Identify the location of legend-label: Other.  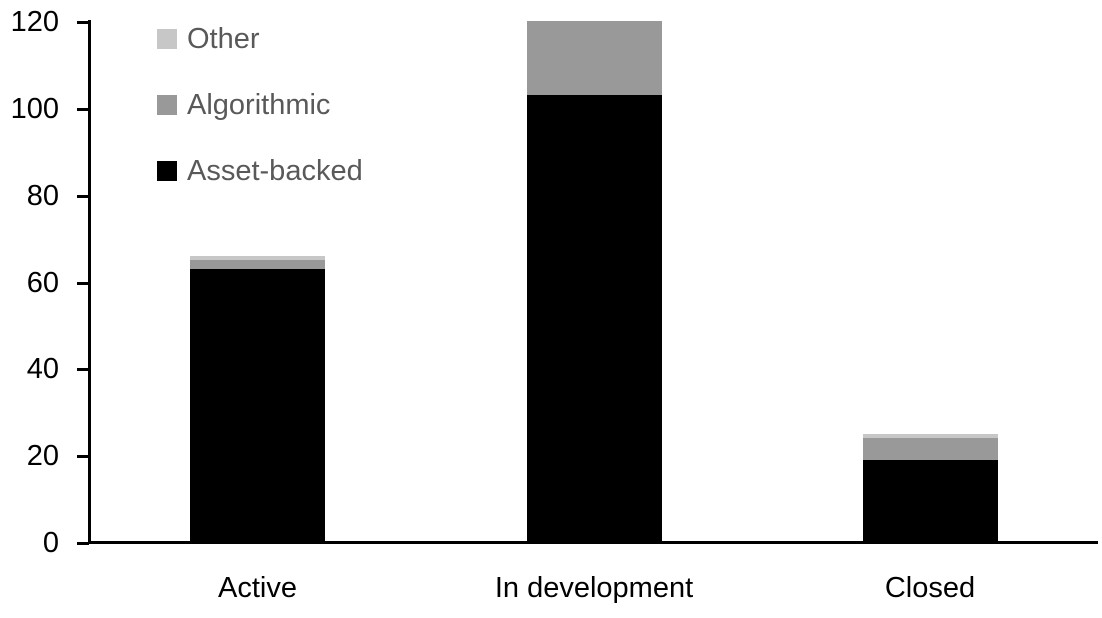
(223, 39).